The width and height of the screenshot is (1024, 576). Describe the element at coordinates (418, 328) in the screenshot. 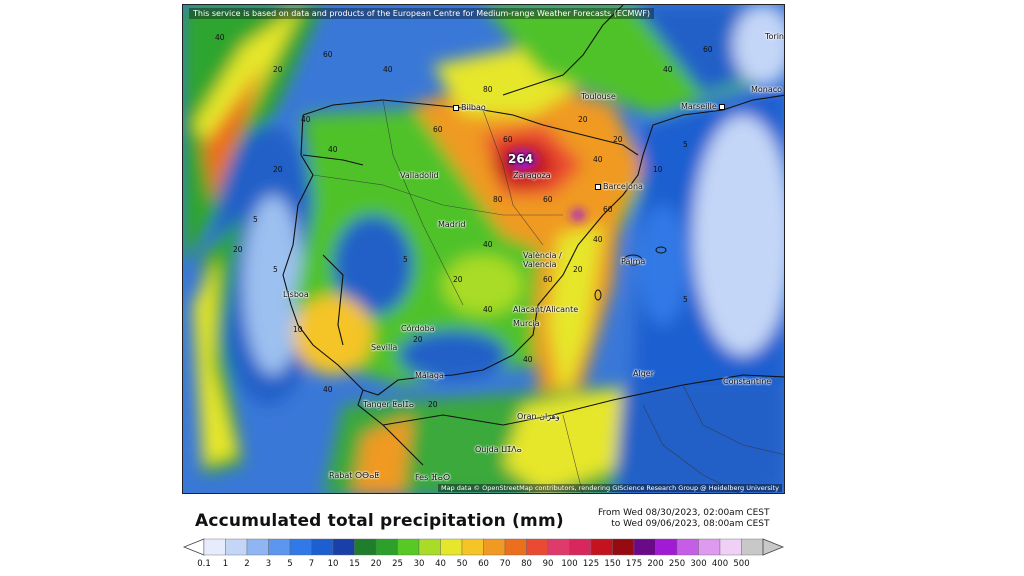

I see `city-cordoba: Córdoba` at that location.